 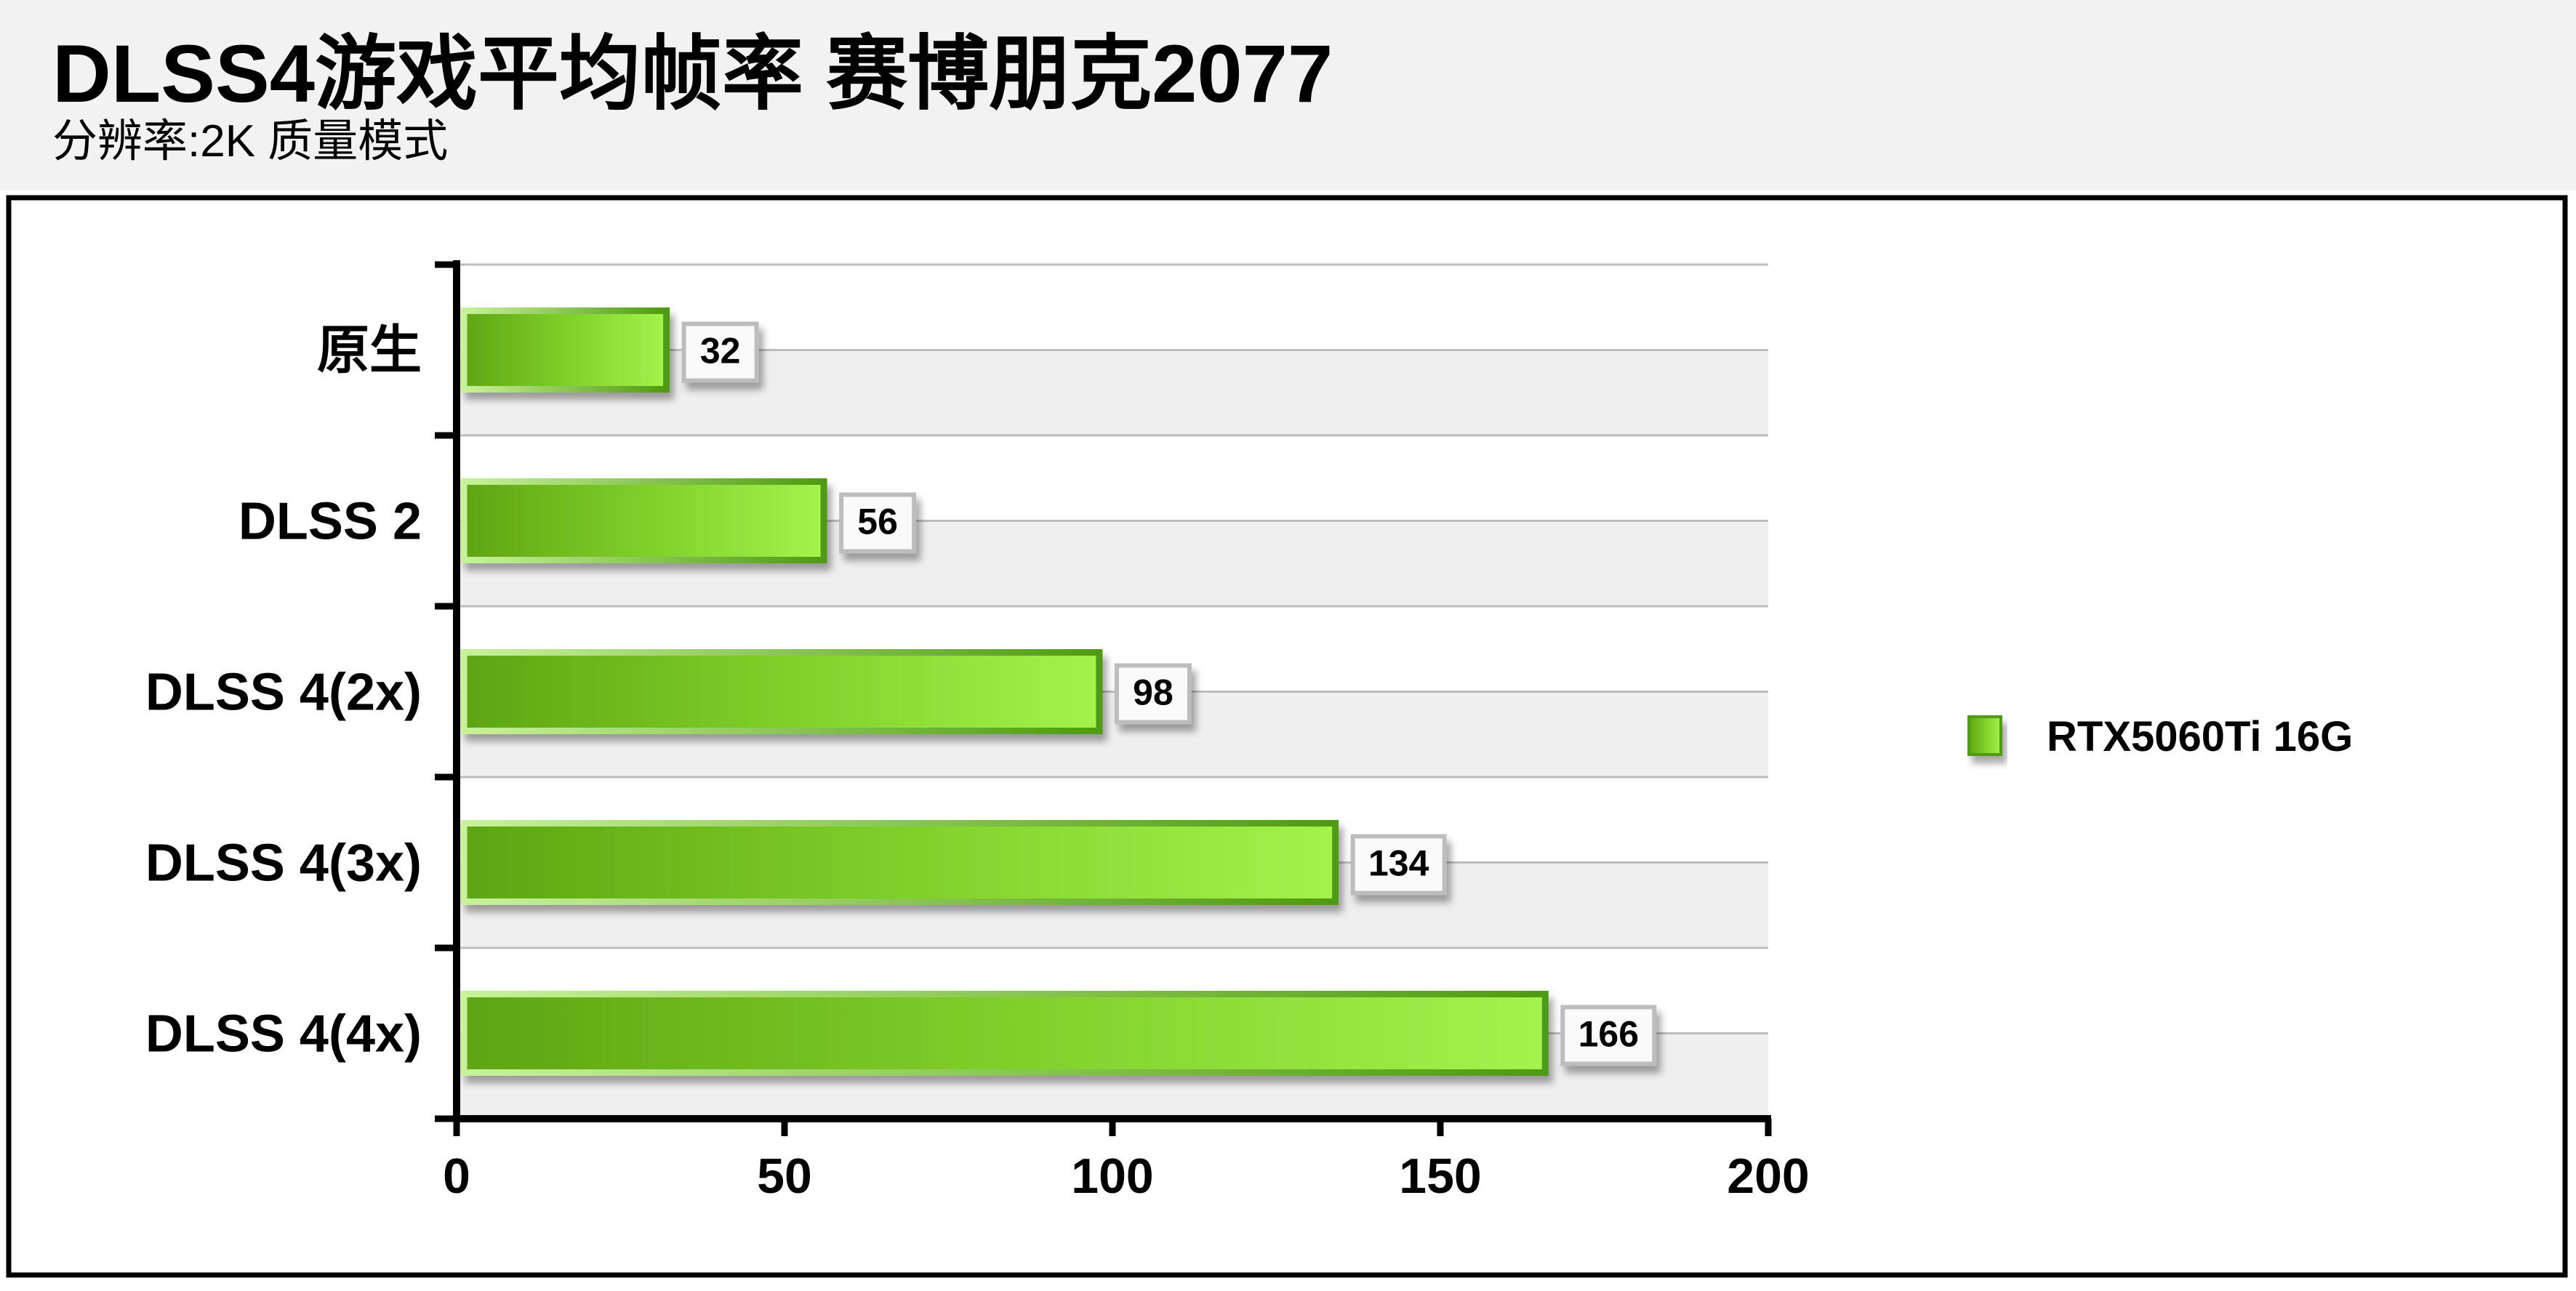 I want to click on x-tick-label: 50, so click(x=784, y=1176).